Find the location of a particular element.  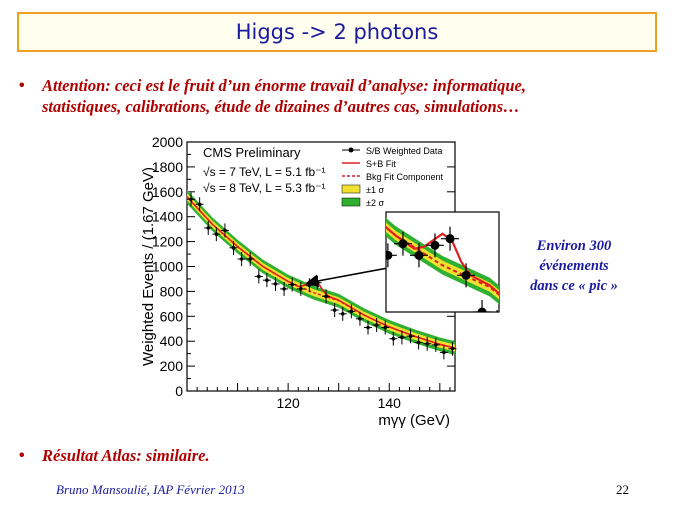

legend-marker-data is located at coordinates (351, 150).